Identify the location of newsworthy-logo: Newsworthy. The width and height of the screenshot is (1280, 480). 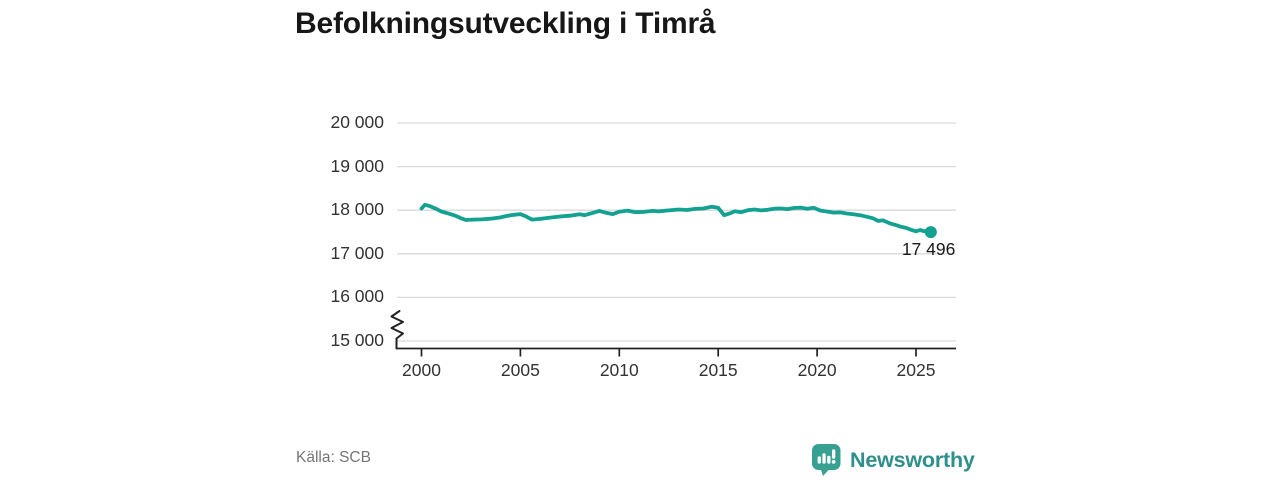
(893, 460).